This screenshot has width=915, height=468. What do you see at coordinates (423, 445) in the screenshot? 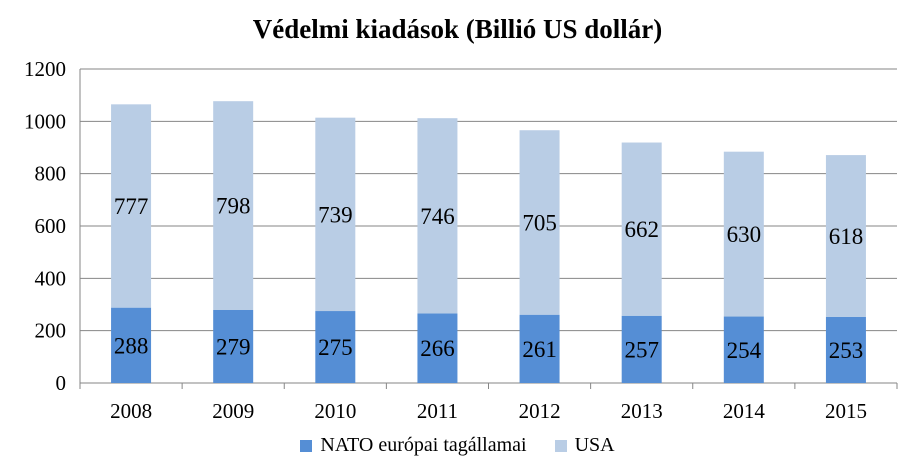
I see `legend-label-nato: NATO európai tagállamai` at bounding box center [423, 445].